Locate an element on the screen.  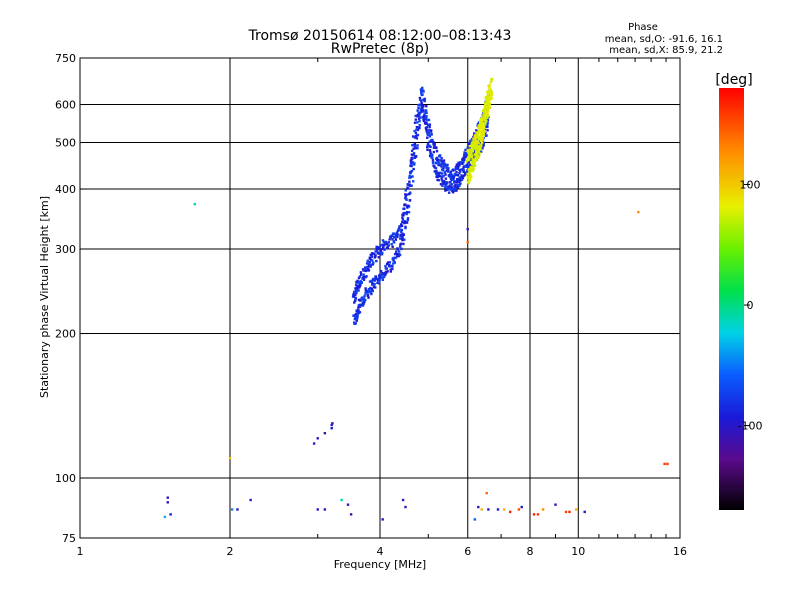
y-tick-label: 600 is located at coordinates (65, 105).